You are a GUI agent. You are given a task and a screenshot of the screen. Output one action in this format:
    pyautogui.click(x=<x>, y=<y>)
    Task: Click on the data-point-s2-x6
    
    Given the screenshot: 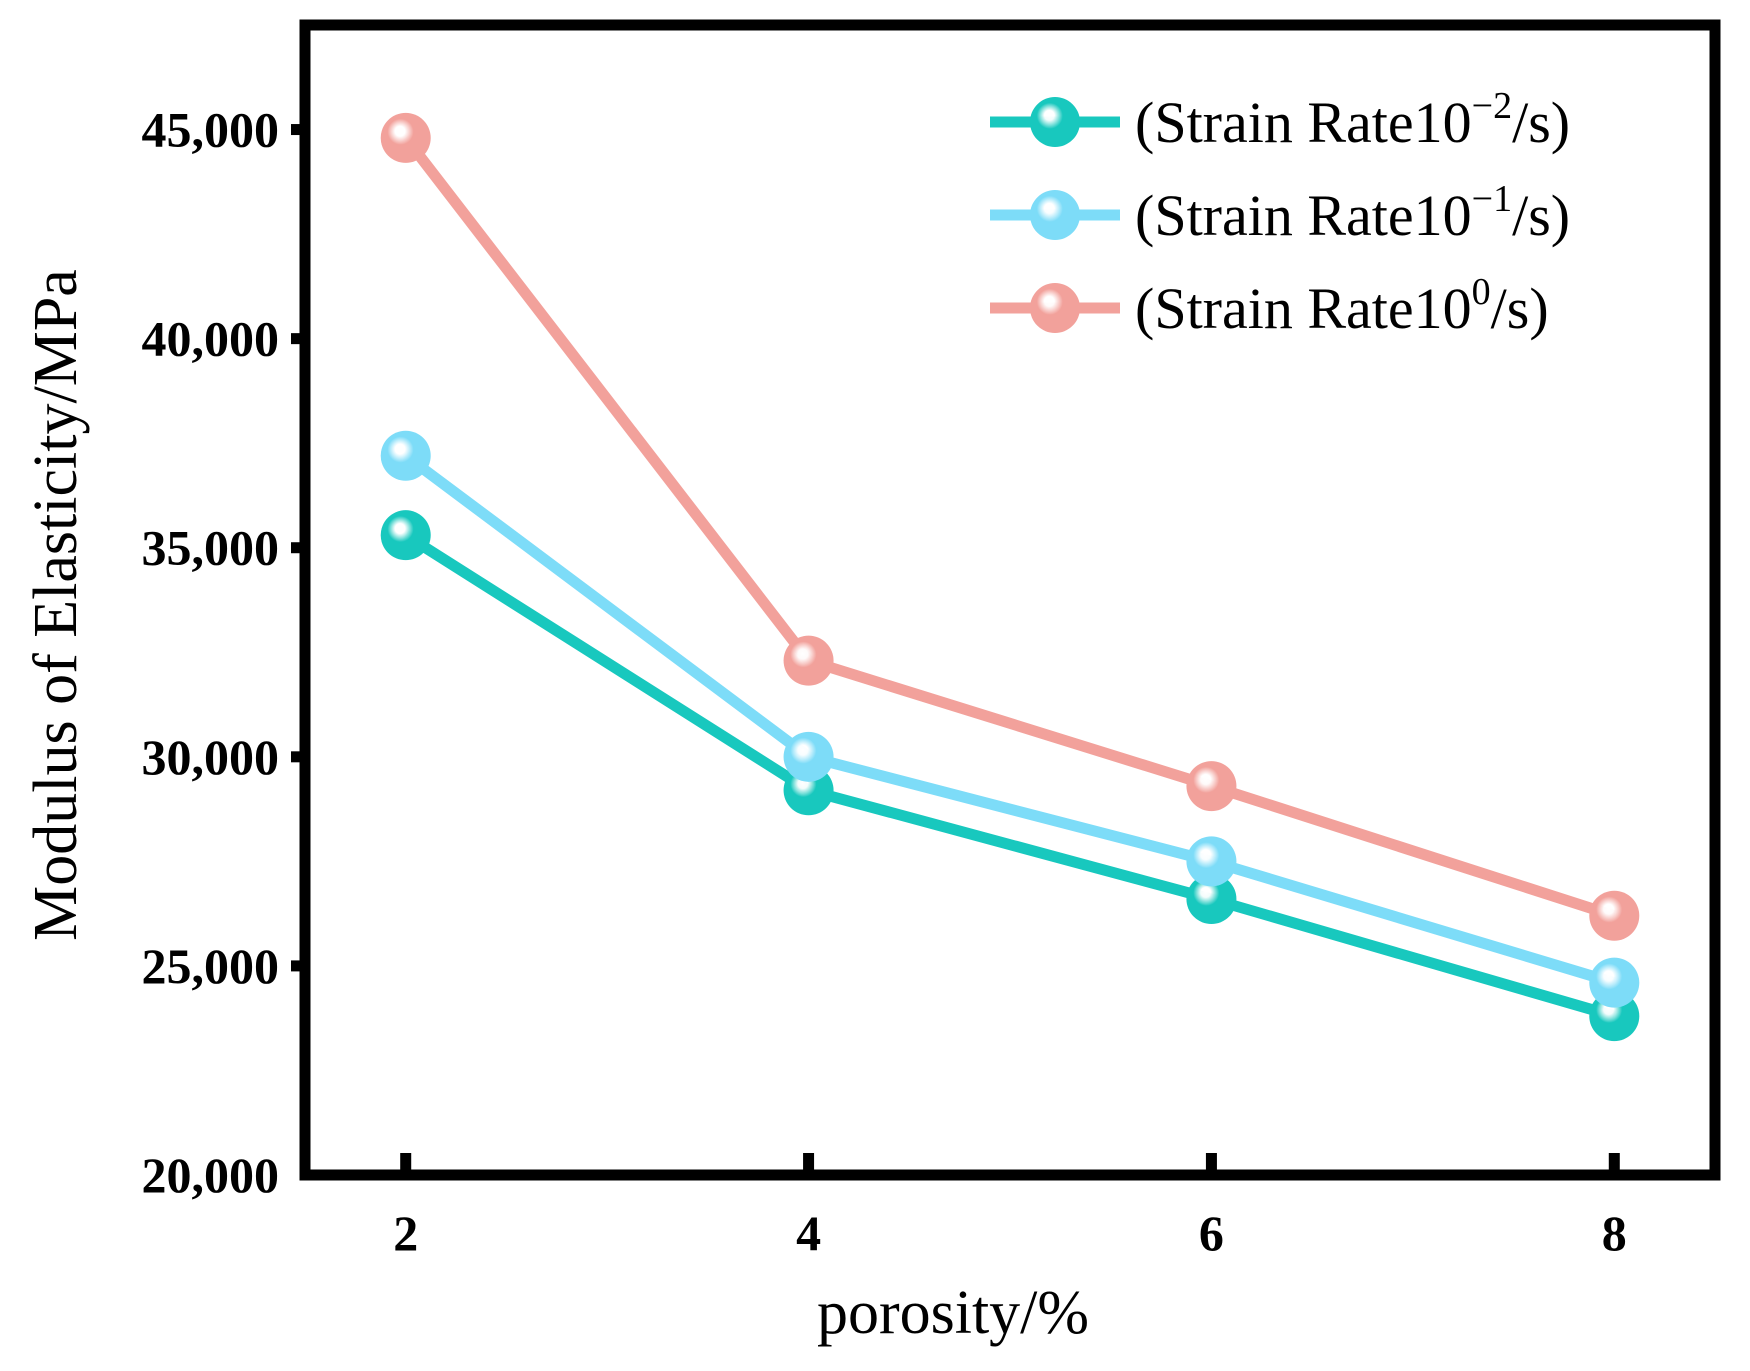 What is the action you would take?
    pyautogui.click(x=1211, y=861)
    